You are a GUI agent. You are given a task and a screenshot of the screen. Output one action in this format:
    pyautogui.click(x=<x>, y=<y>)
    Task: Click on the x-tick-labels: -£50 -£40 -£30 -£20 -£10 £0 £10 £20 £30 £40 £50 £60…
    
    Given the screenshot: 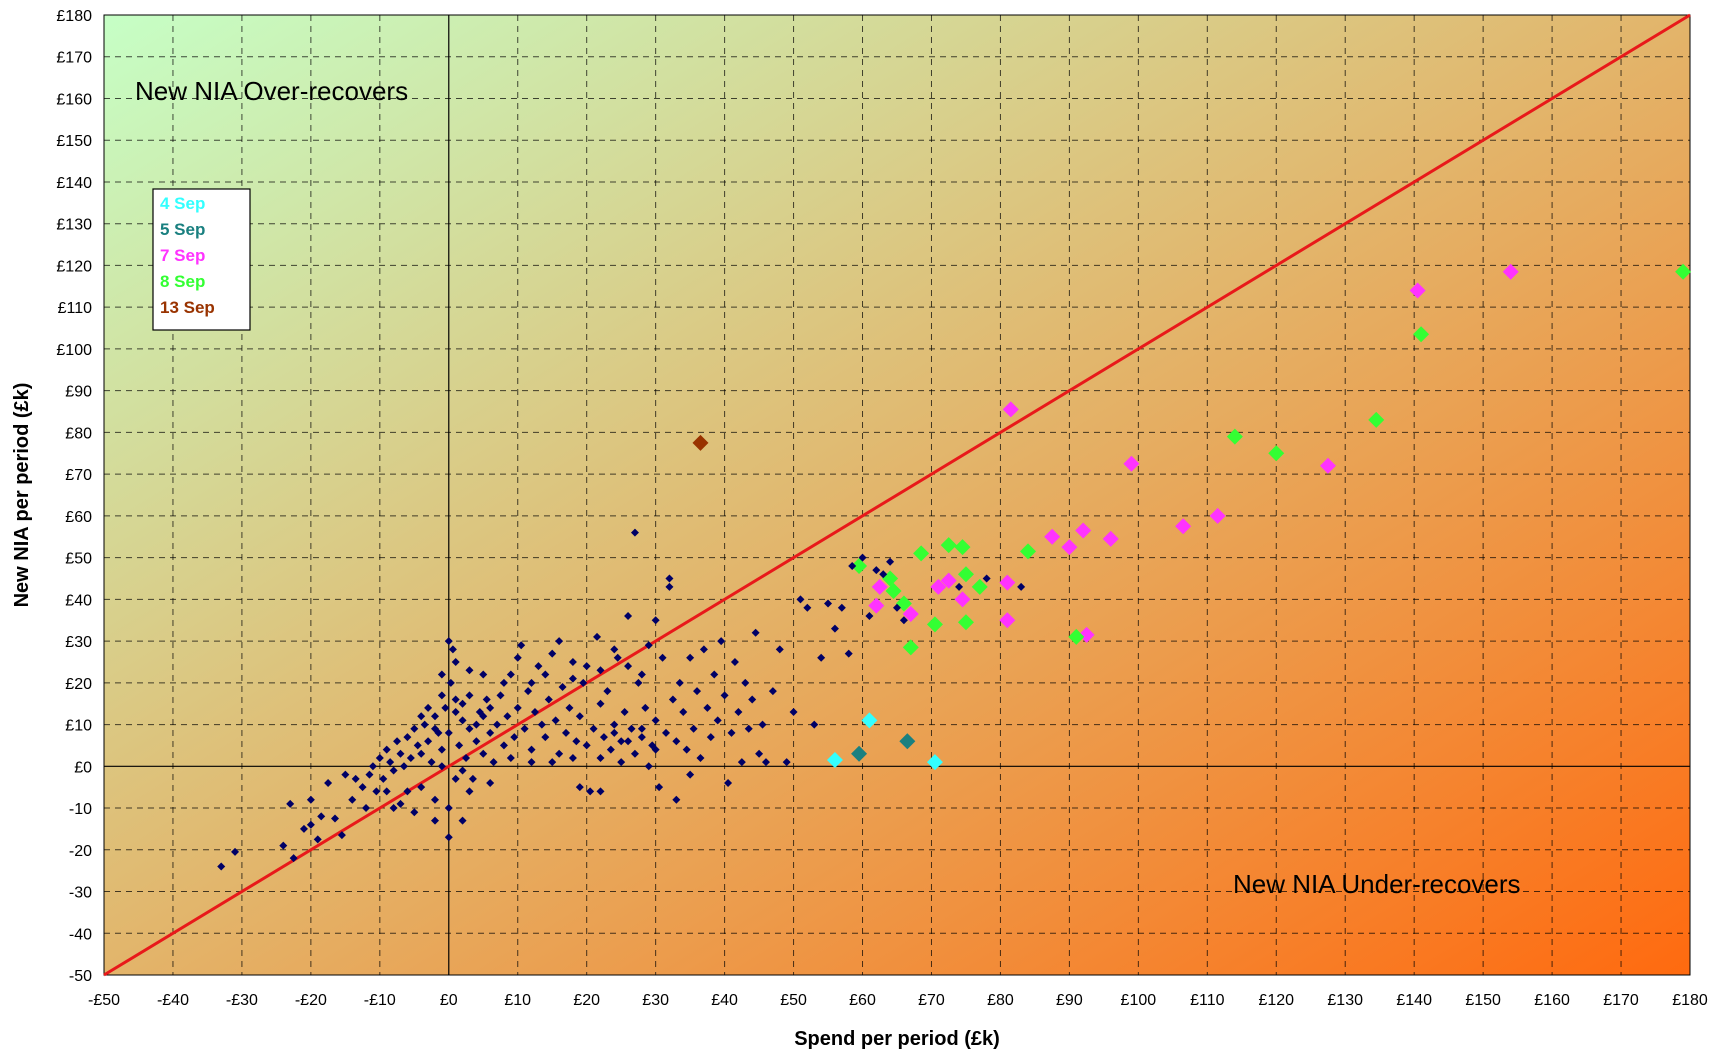 What is the action you would take?
    pyautogui.click(x=898, y=1000)
    